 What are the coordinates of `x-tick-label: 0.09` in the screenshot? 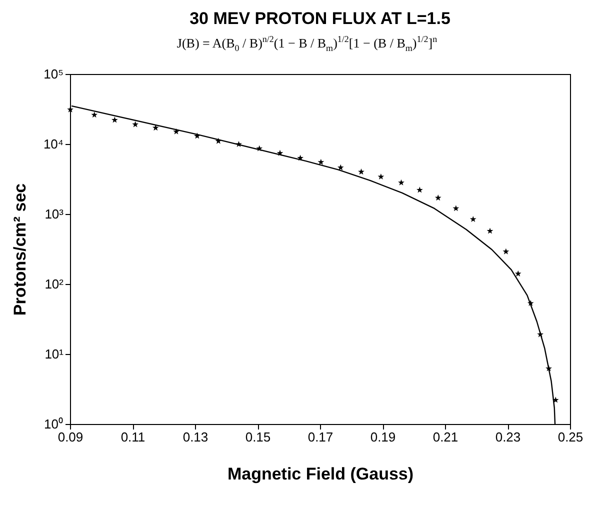 It's located at (71, 437).